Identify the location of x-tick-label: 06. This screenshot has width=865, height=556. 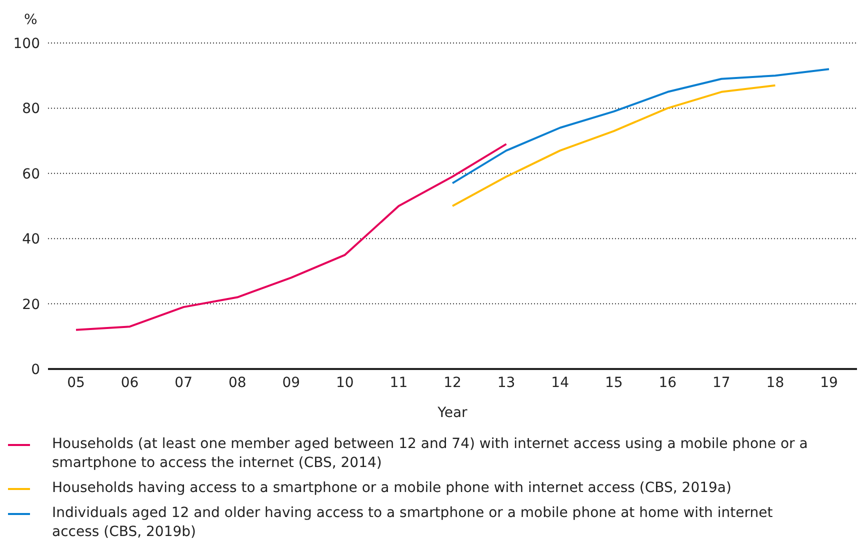
(129, 382).